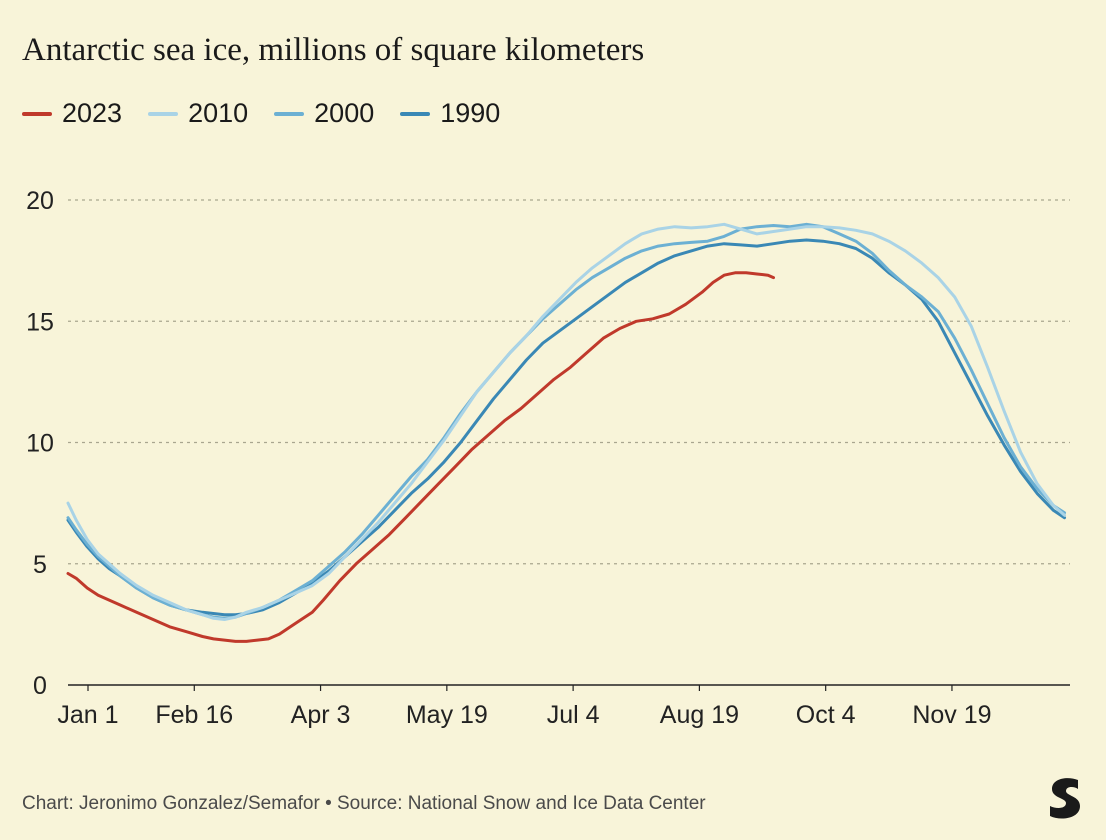  What do you see at coordinates (344, 113) in the screenshot?
I see `legend-label: 2000` at bounding box center [344, 113].